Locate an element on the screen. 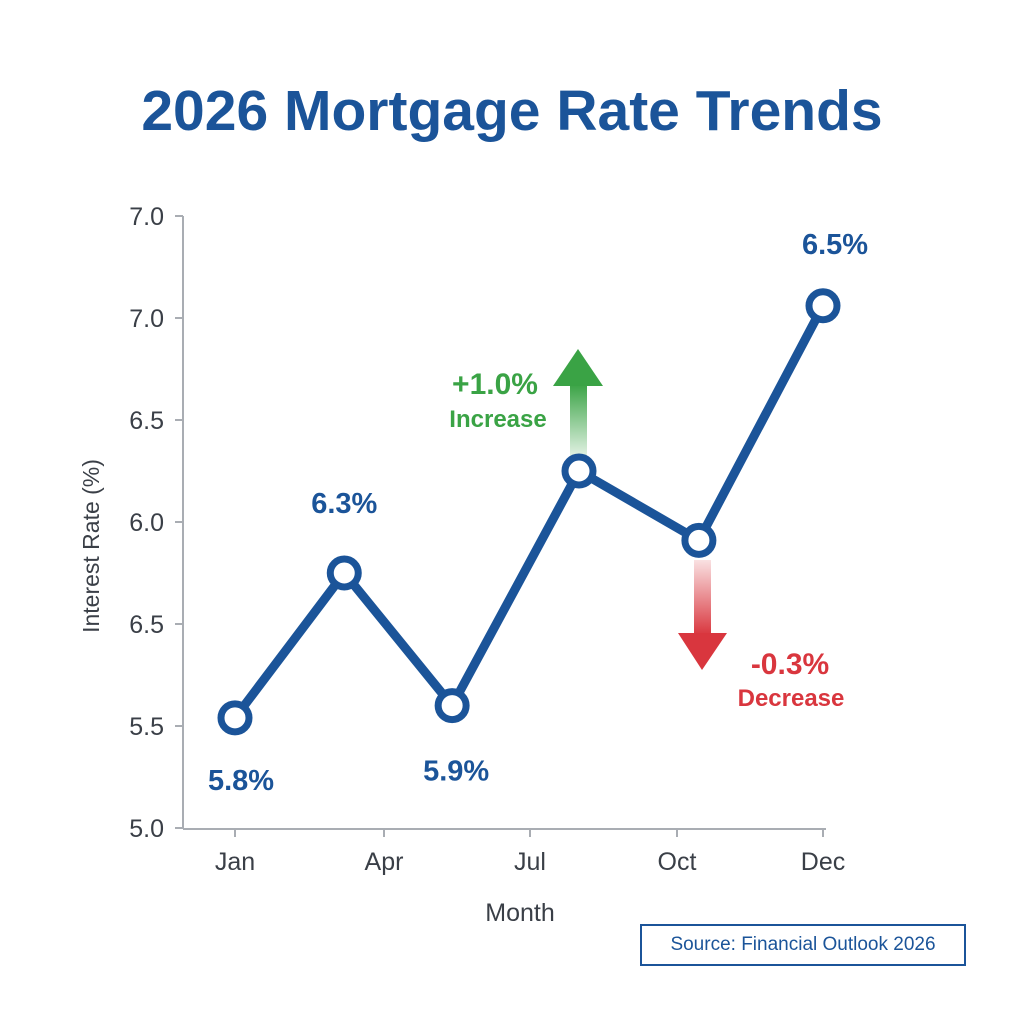 This screenshot has width=1024, height=1024. y-axis-label: Interest Rate (%) is located at coordinates (91, 546).